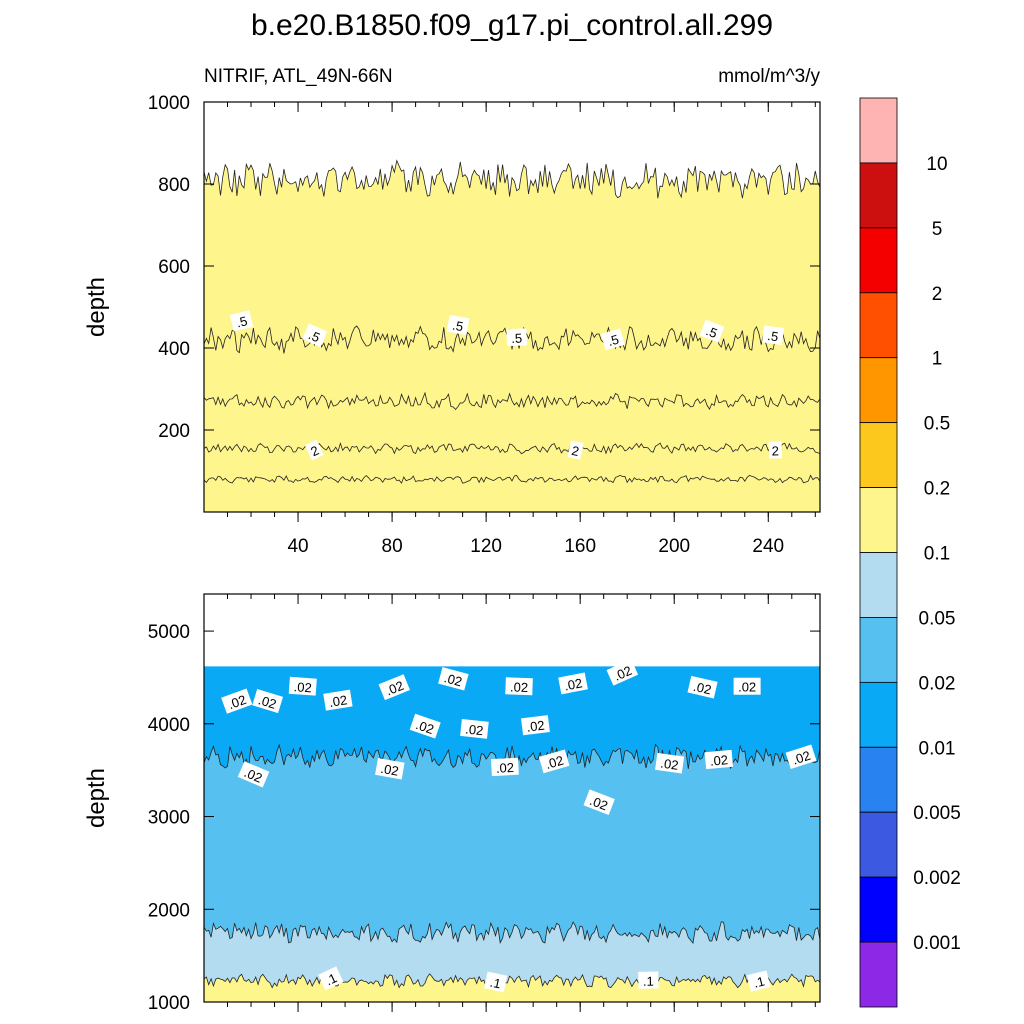  I want to click on y-tick-label: 3000, so click(169, 818).